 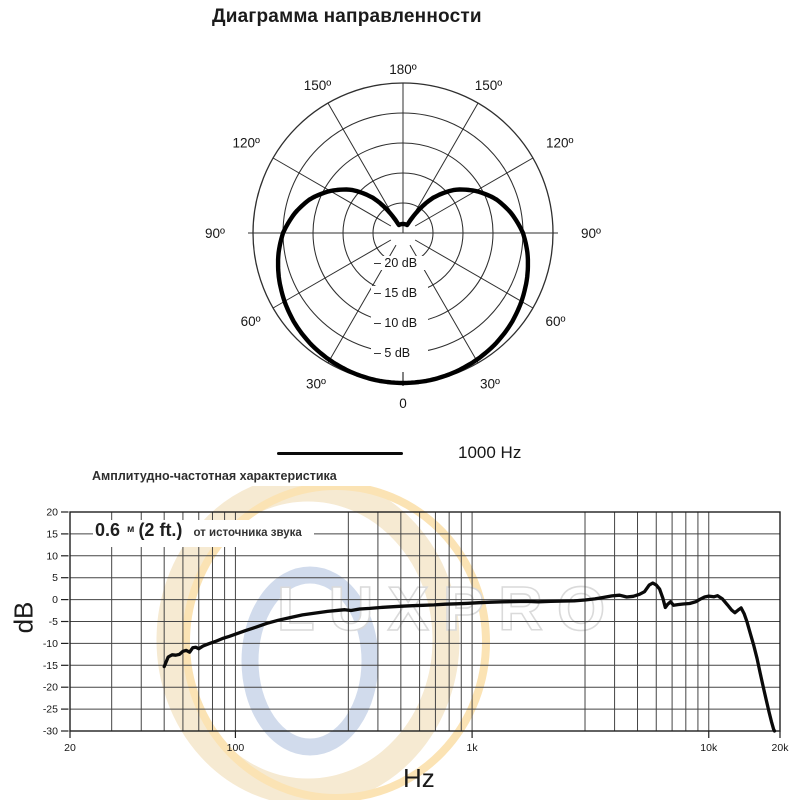 What do you see at coordinates (50, 710) in the screenshot?
I see `y-tick-label--25: -25` at bounding box center [50, 710].